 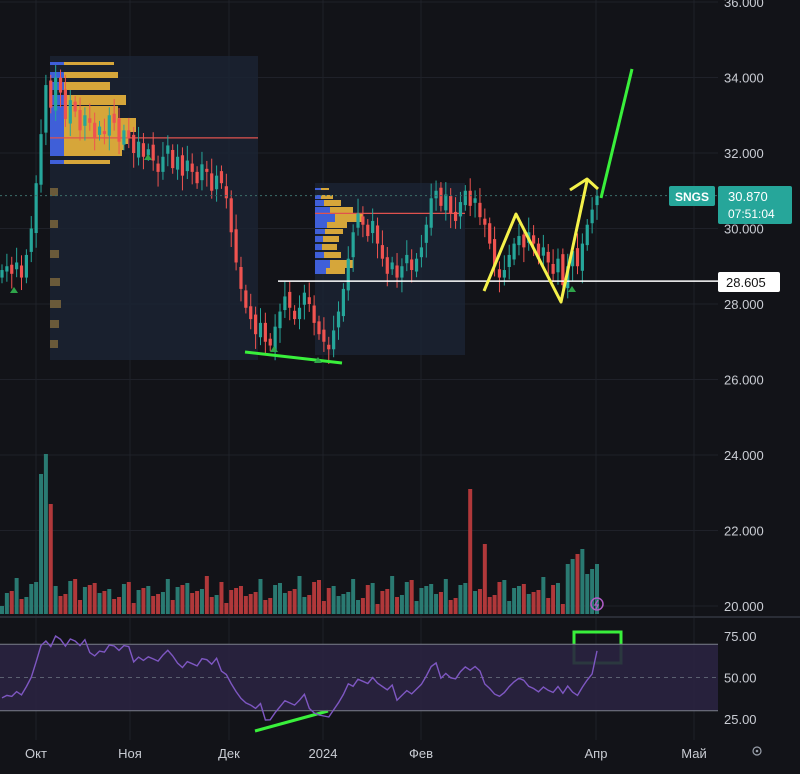 I want to click on settings-icon, so click(x=757, y=751).